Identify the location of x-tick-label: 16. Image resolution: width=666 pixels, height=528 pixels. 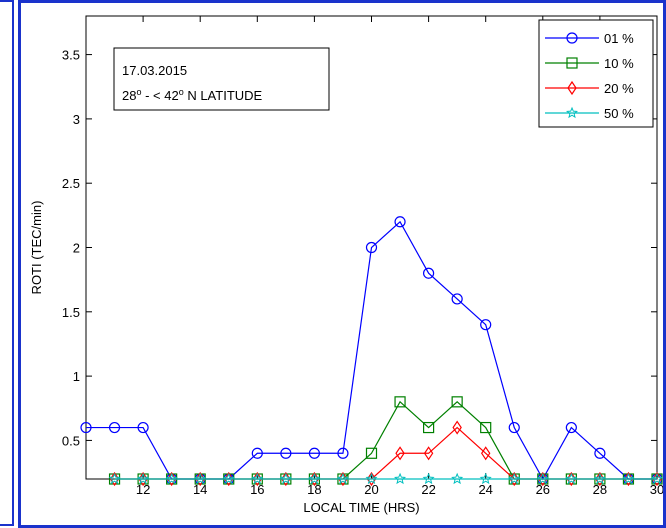
(257, 489).